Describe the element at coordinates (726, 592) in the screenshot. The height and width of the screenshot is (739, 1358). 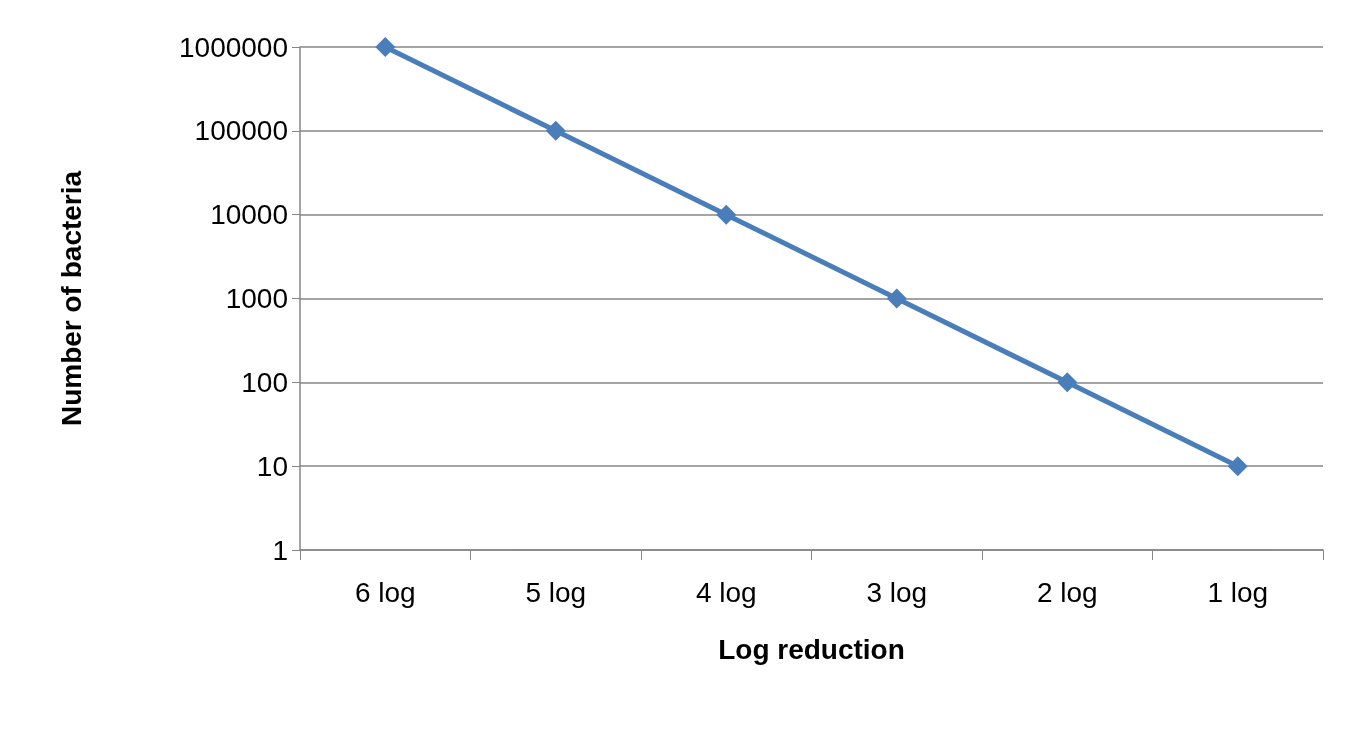
I see `x-tick-label: 4 log` at that location.